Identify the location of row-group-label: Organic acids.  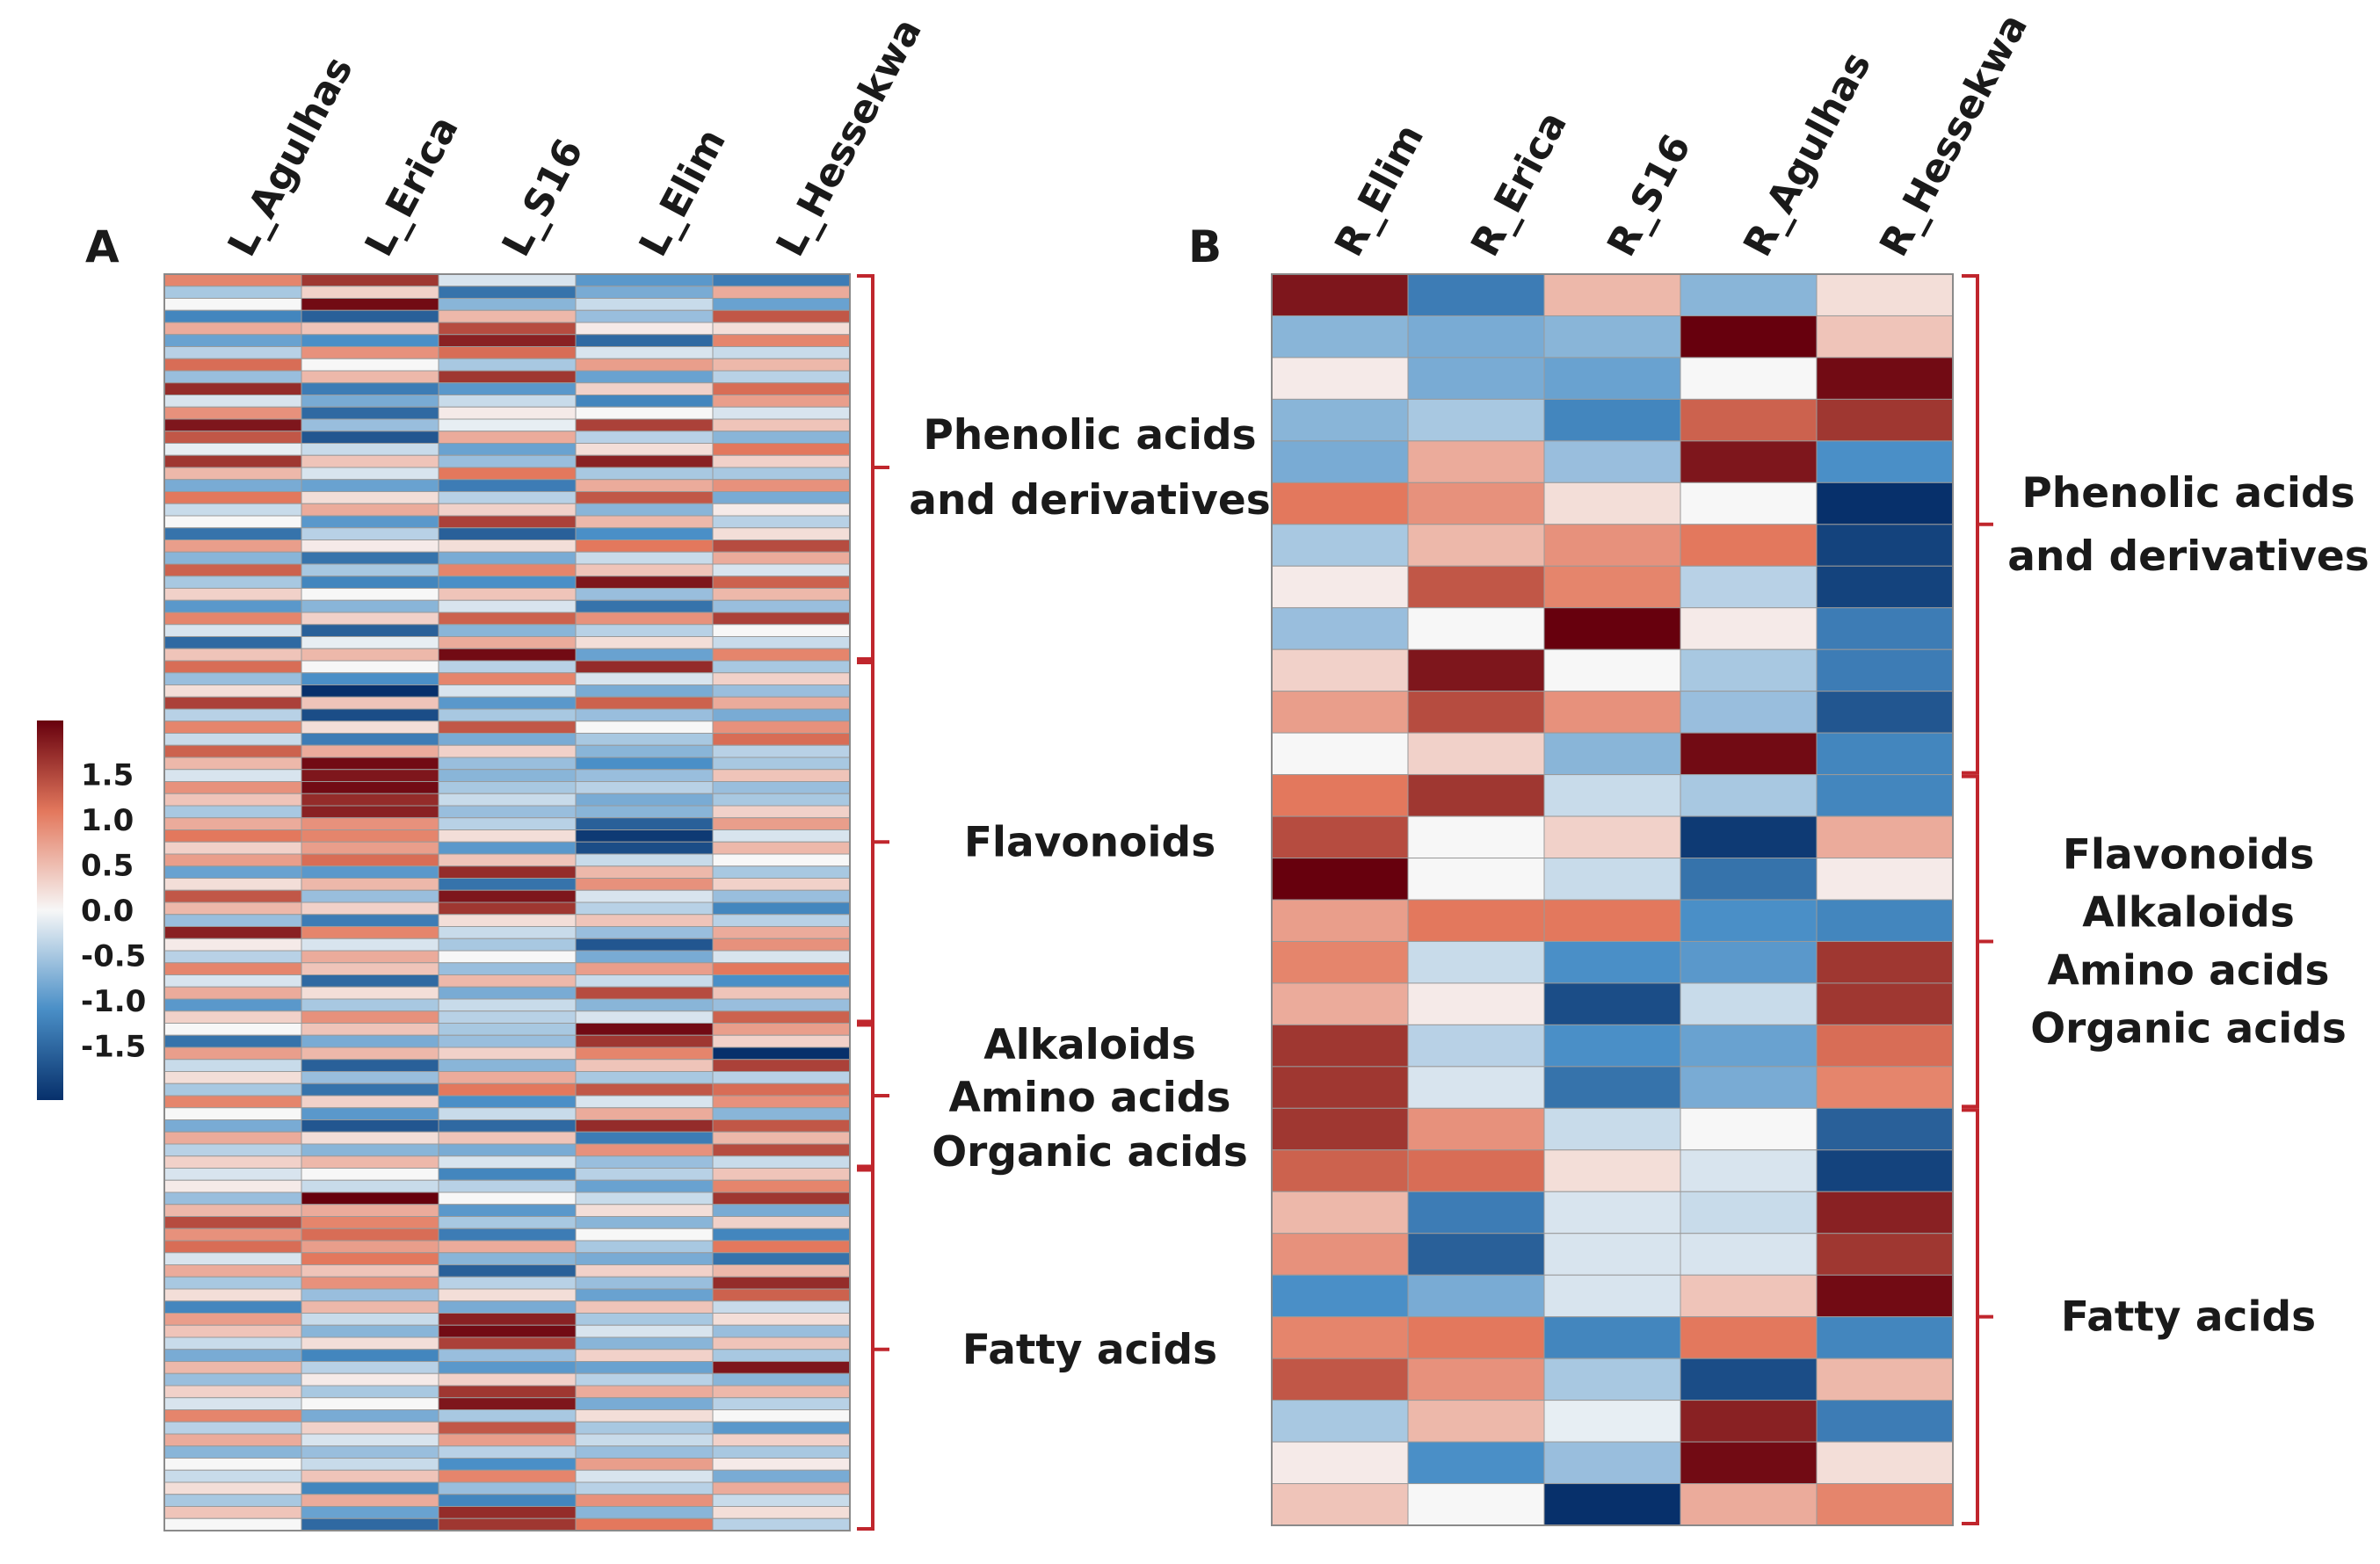
(1090, 1152).